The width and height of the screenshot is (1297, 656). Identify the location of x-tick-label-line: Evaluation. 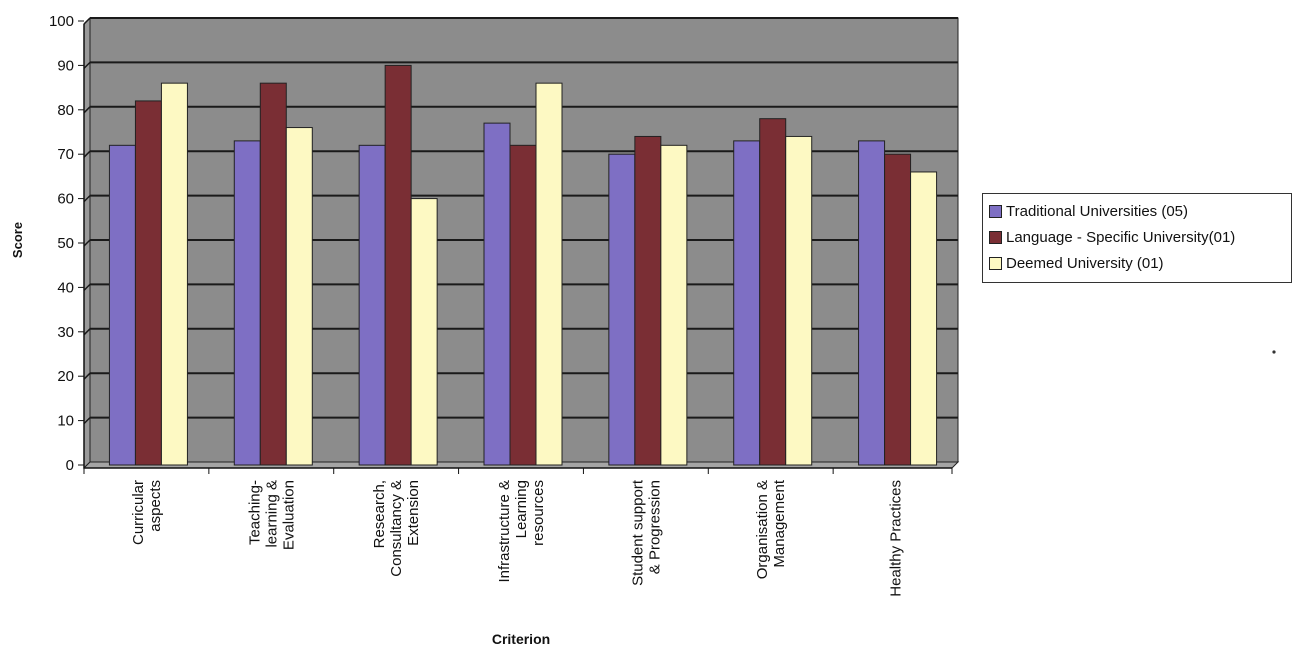
(288, 515).